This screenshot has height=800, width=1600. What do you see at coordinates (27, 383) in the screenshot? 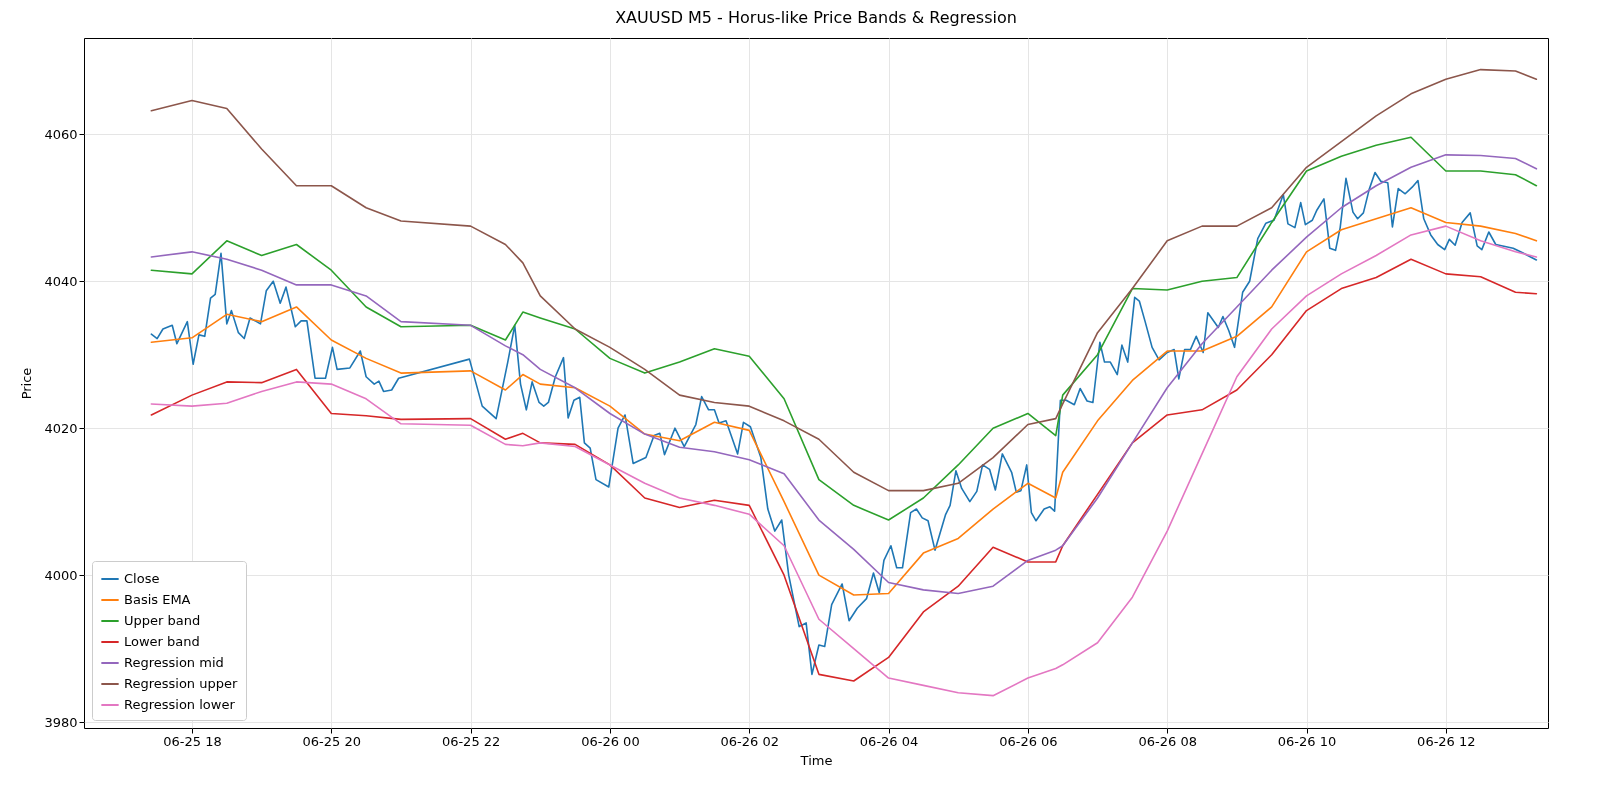
I see `y-axis-title: Price` at bounding box center [27, 383].